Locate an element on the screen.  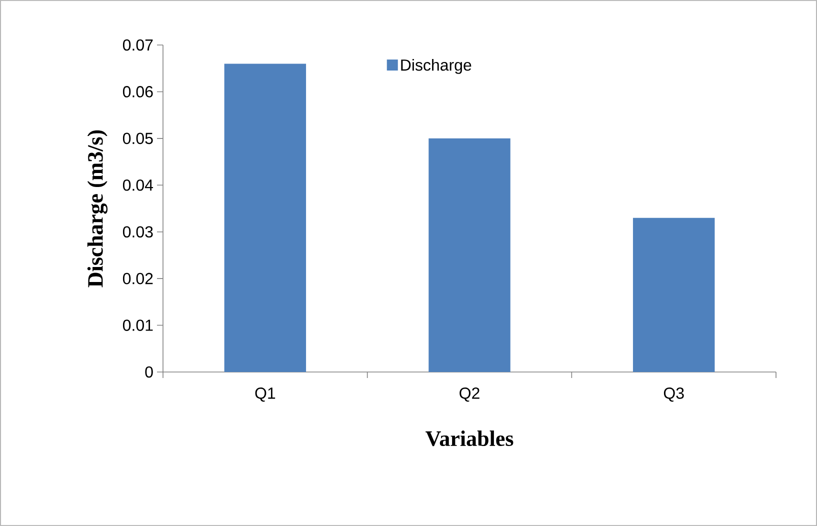
y-axis-title: Discharge (m3/s) is located at coordinates (97, 209).